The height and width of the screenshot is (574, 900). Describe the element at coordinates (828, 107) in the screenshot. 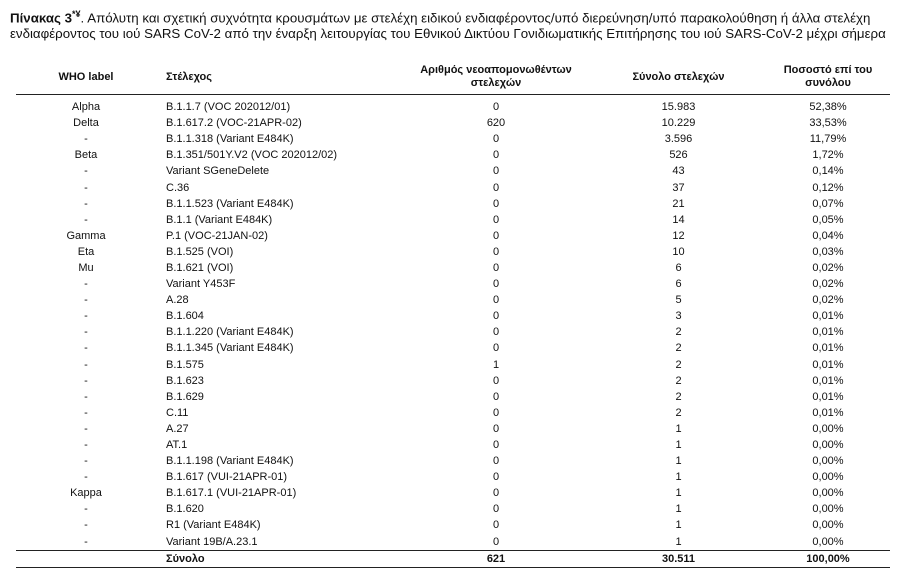

I see `table-cell: 52,38%` at that location.